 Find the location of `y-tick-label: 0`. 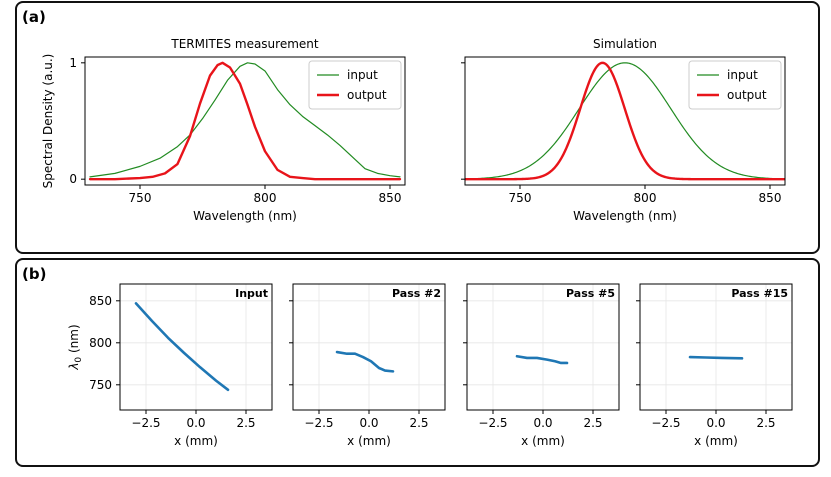

y-tick-label: 0 is located at coordinates (73, 179).